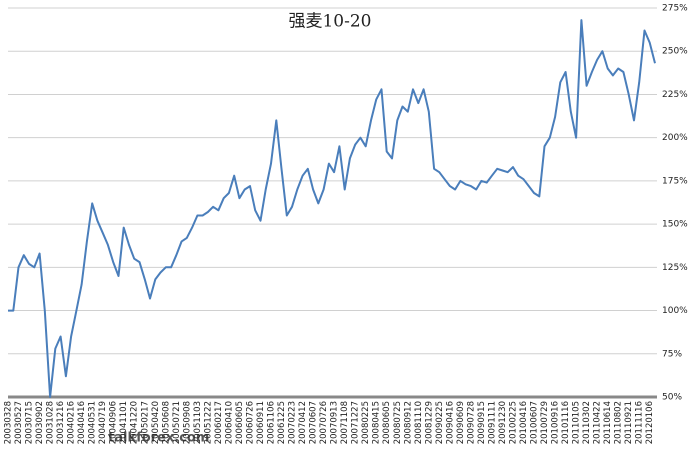 The width and height of the screenshot is (690, 452). What do you see at coordinates (629, 422) in the screenshot?
I see `x-tick-label: 20110921` at bounding box center [629, 422].